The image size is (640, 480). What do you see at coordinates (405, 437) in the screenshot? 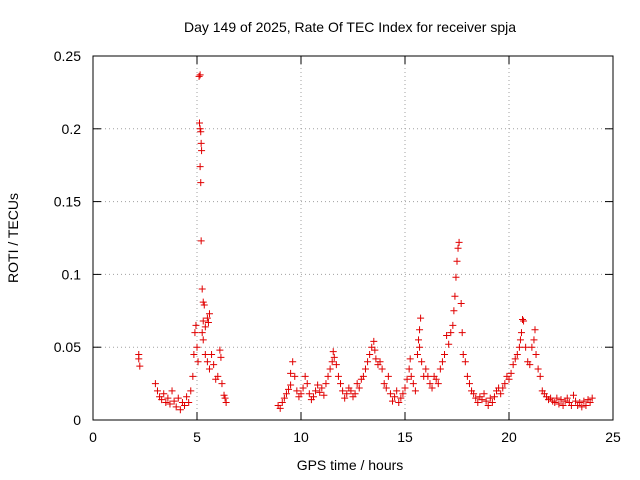
I see `x-tick-label: 15` at bounding box center [405, 437].